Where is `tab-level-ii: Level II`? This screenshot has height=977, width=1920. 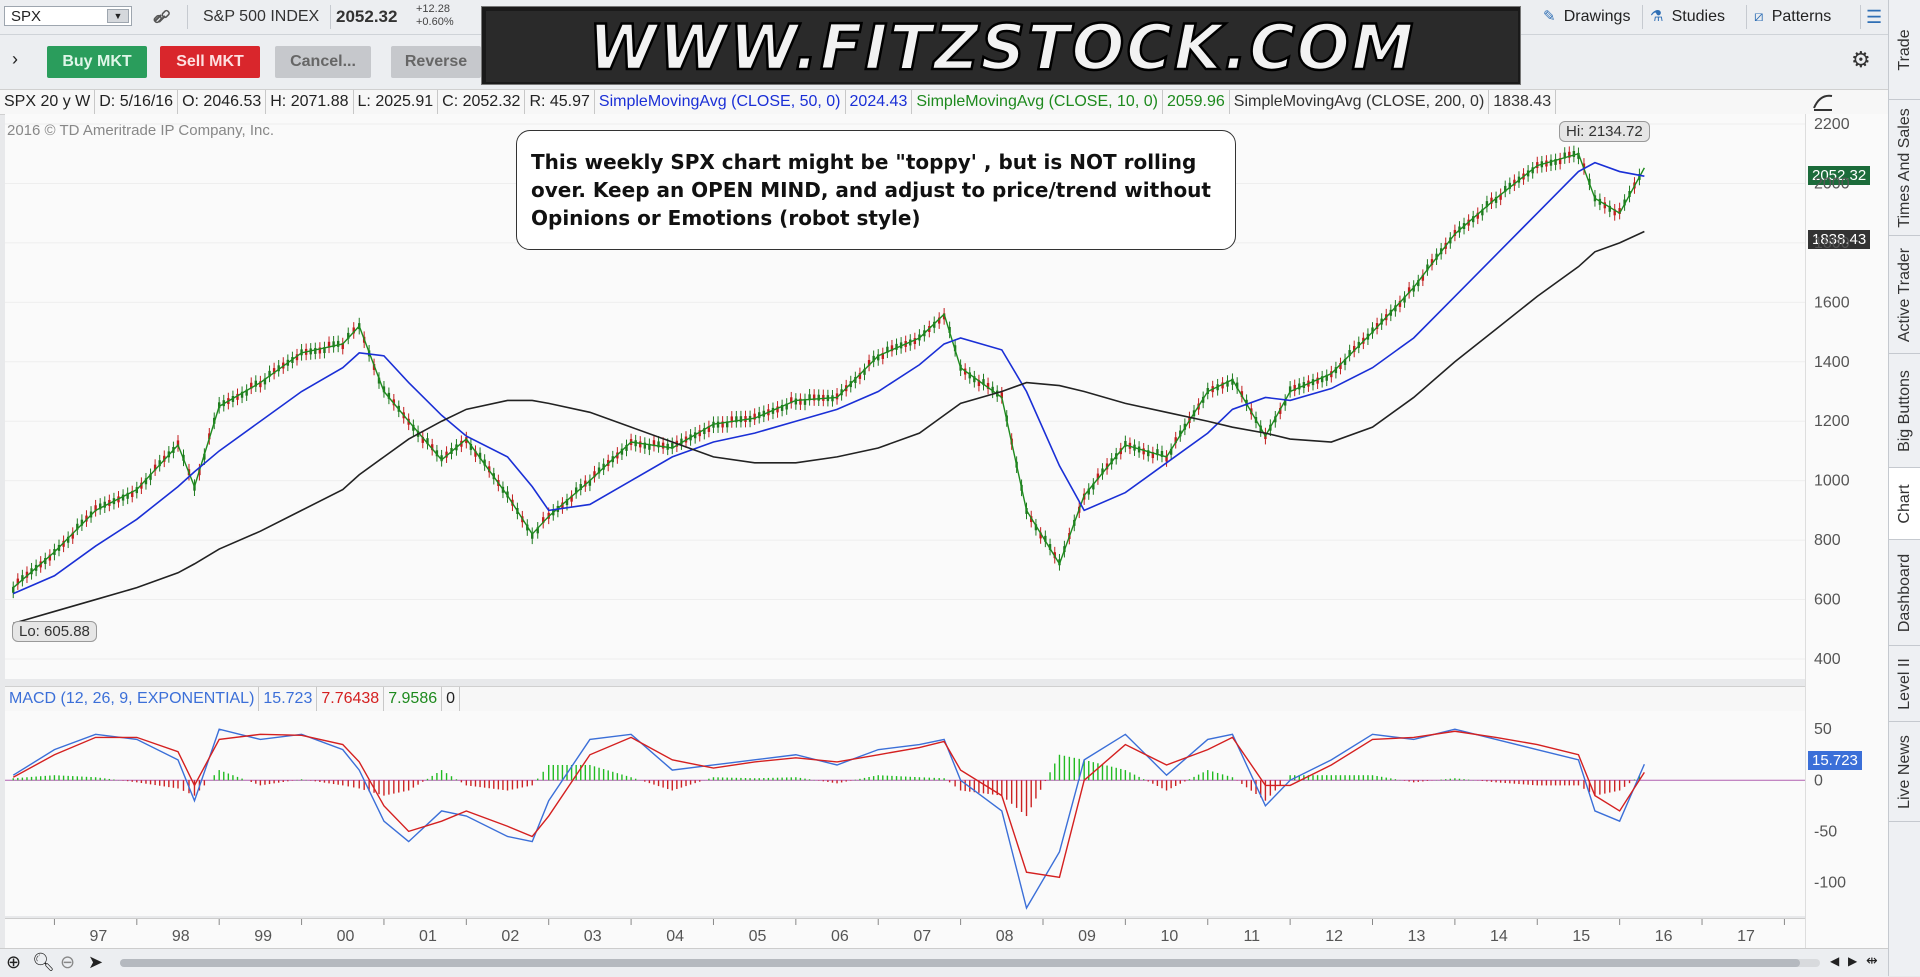 tab-level-ii: Level II is located at coordinates (1904, 684).